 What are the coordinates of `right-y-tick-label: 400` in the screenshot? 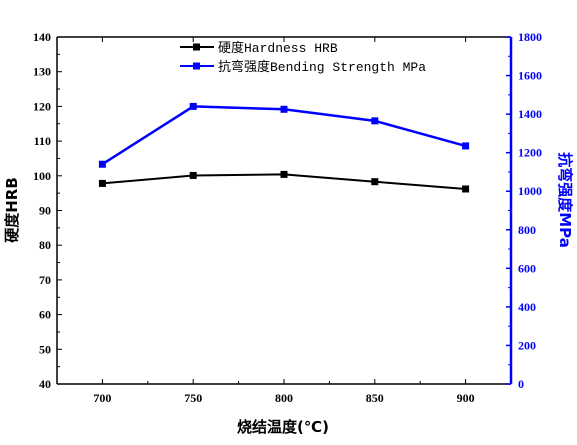 It's located at (527, 307).